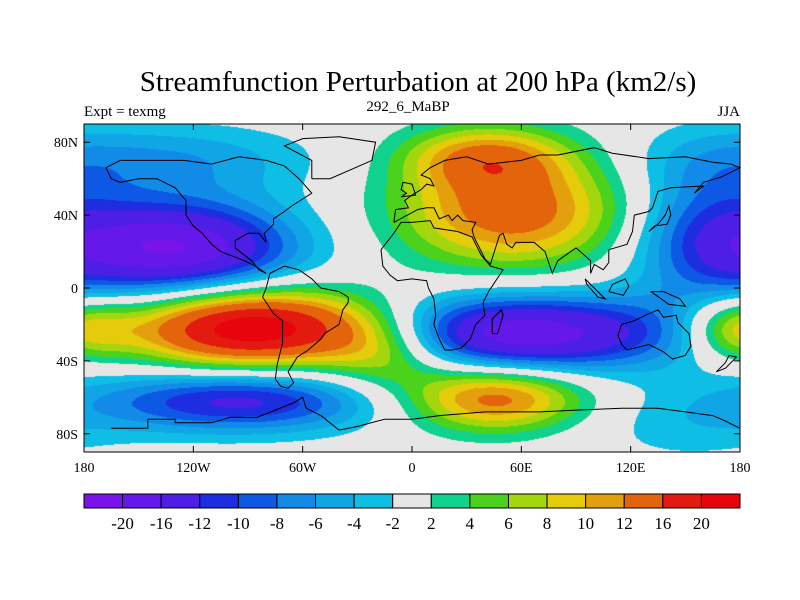 This screenshot has height=600, width=800. I want to click on colorbar-label: 12, so click(624, 523).